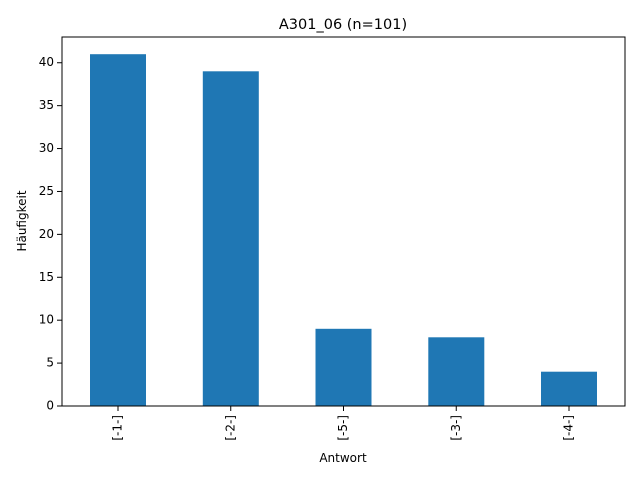  Describe the element at coordinates (456, 428) in the screenshot. I see `x-tick-label-3: [-3-]` at that location.